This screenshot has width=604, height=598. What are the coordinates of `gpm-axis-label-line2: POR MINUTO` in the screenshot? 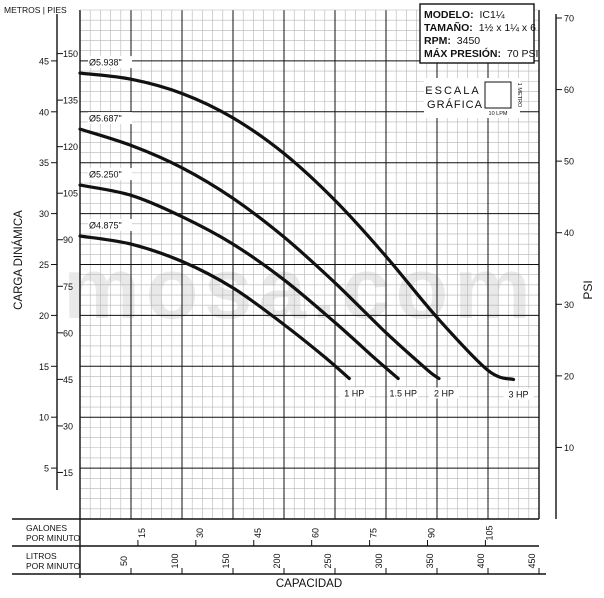 It's located at (53, 538).